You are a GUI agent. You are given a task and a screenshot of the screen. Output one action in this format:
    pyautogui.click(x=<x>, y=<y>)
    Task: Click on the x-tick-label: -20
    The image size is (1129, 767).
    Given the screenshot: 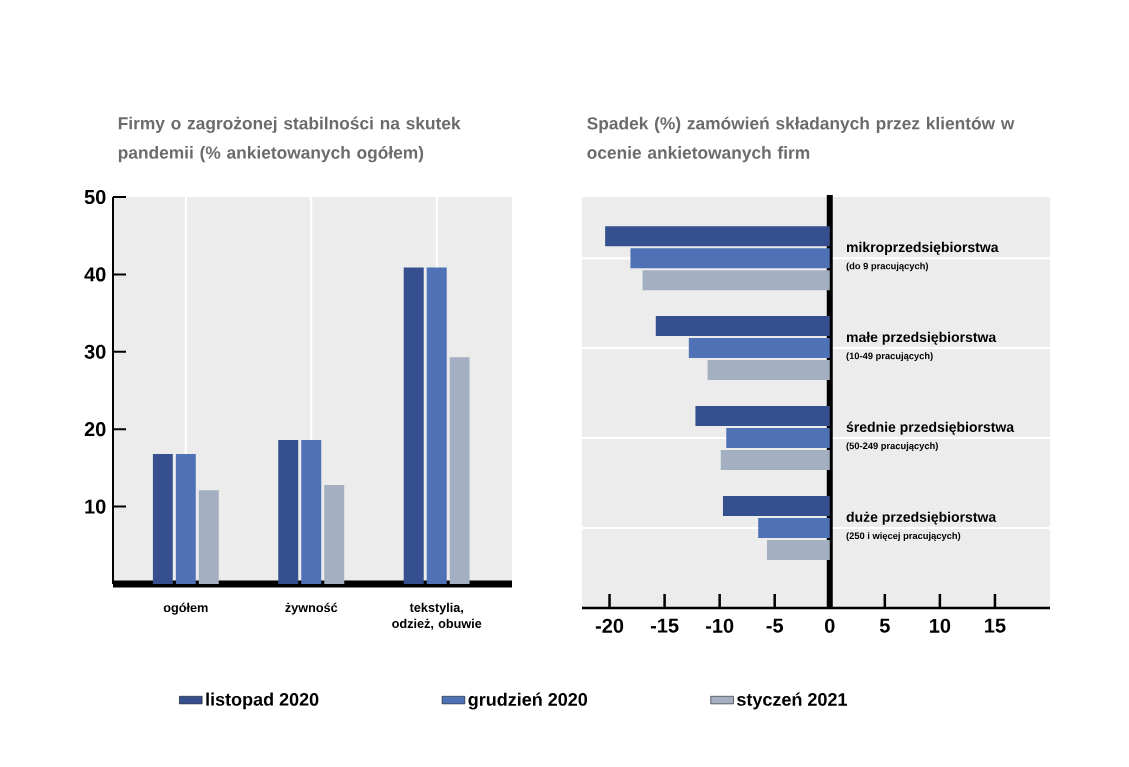 What is the action you would take?
    pyautogui.click(x=609, y=625)
    